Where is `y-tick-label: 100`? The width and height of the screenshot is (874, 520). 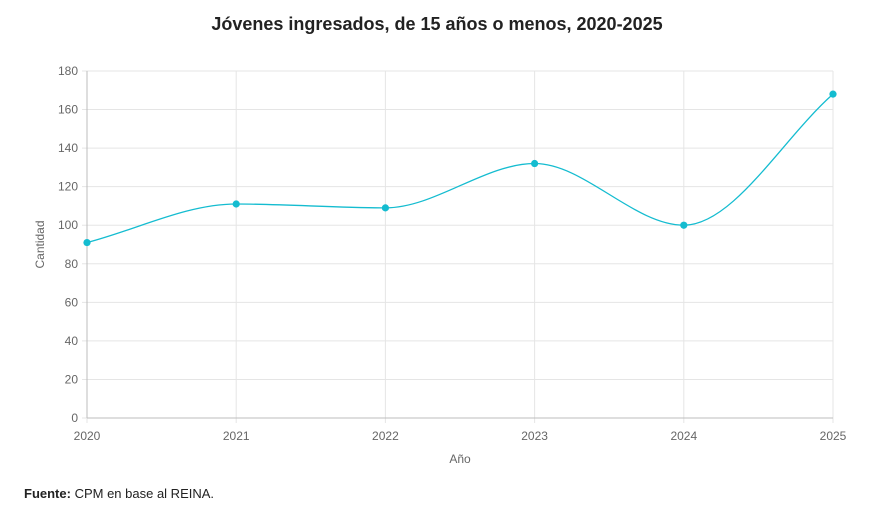 y-tick-label: 100 is located at coordinates (68, 225).